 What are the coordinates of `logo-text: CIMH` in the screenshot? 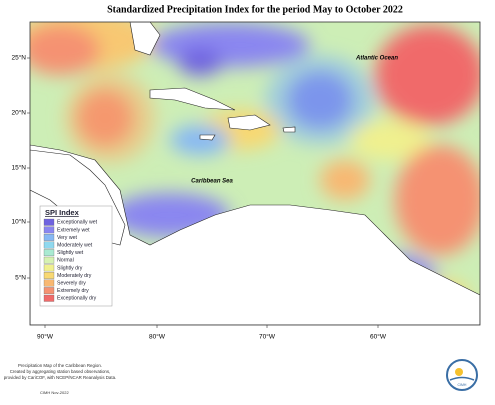 It's located at (462, 385).